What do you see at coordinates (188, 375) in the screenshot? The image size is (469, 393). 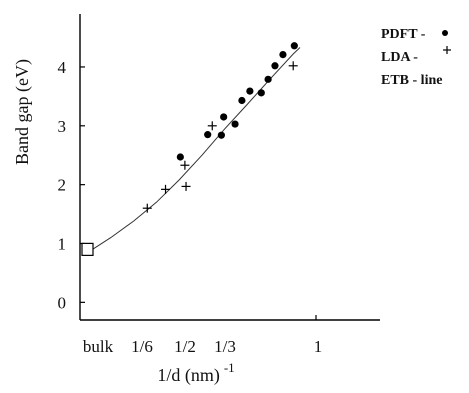 I see `x-axis-label-text: 1/d (nm)` at bounding box center [188, 375].